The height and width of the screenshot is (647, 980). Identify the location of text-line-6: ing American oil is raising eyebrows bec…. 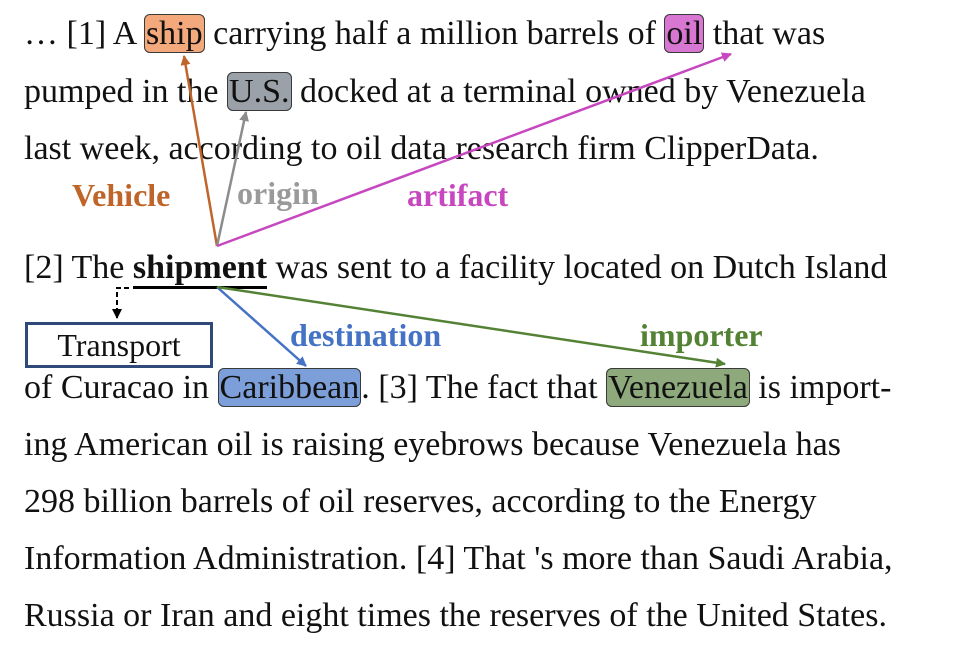
(432, 444).